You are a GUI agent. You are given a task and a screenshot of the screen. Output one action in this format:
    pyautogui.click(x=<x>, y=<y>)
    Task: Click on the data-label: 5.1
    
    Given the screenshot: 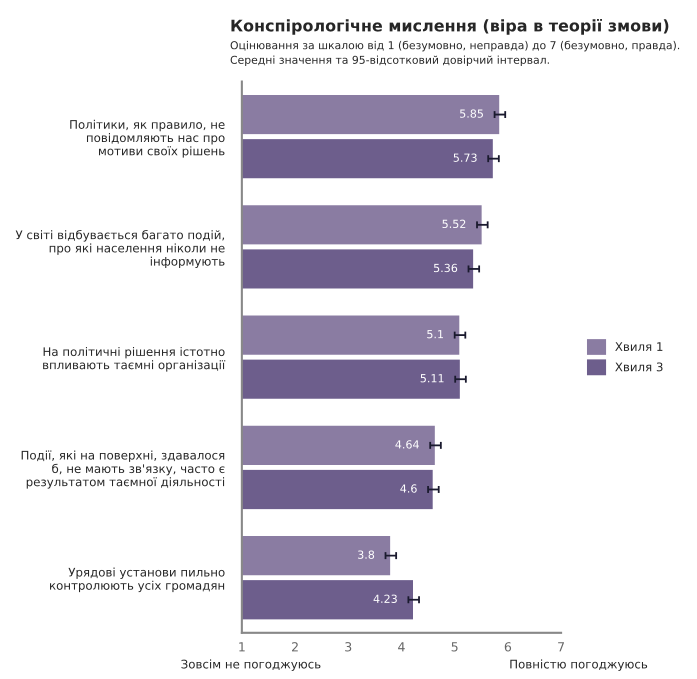 What is the action you would take?
    pyautogui.click(x=435, y=334)
    